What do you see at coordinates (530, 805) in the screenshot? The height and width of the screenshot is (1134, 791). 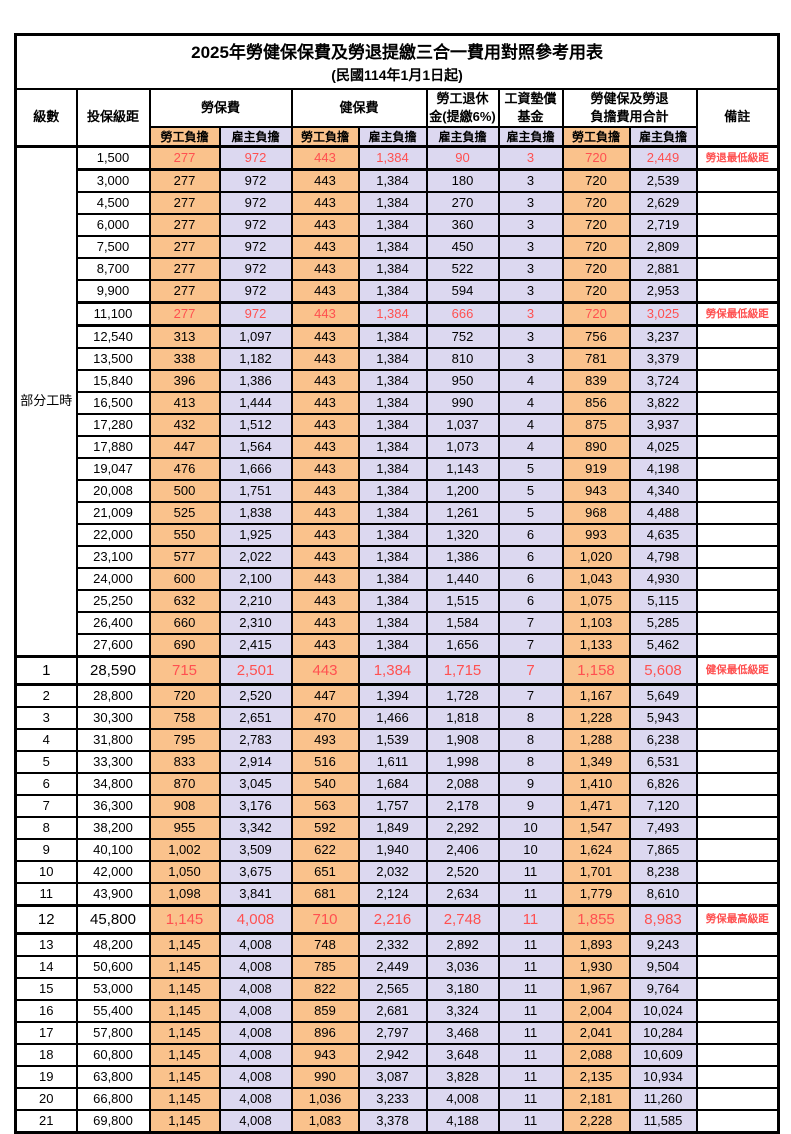 I see `value-cell-fund-employer: 9` at bounding box center [530, 805].